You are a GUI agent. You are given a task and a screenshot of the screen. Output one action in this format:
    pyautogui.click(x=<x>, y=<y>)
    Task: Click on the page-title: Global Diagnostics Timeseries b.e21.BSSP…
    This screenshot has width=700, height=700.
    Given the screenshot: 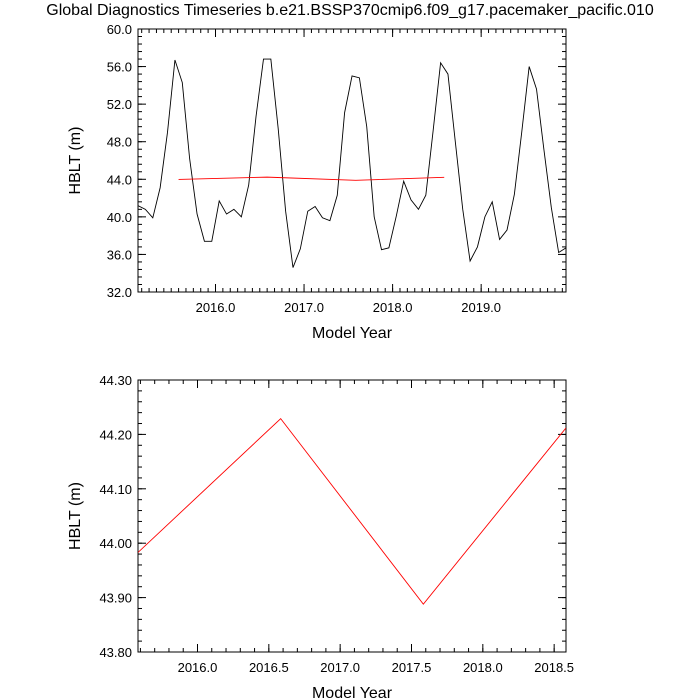 What is the action you would take?
    pyautogui.click(x=350, y=10)
    